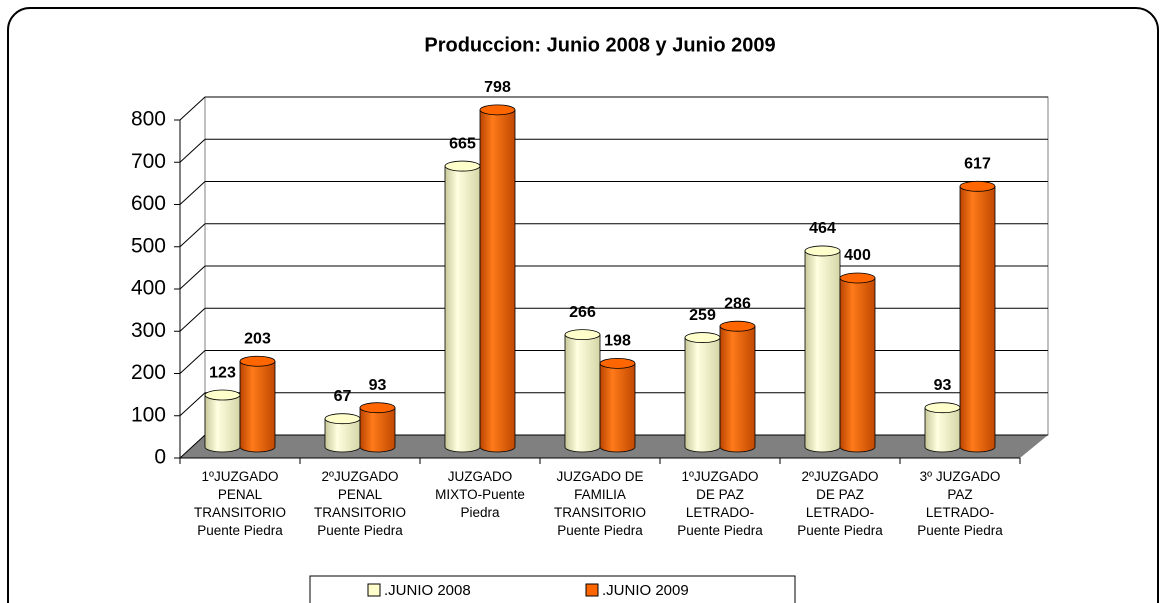  I want to click on x-tick-label: 2ºJUZGADO DE PAZ LETRADO-Puente Piedra, so click(840, 503).